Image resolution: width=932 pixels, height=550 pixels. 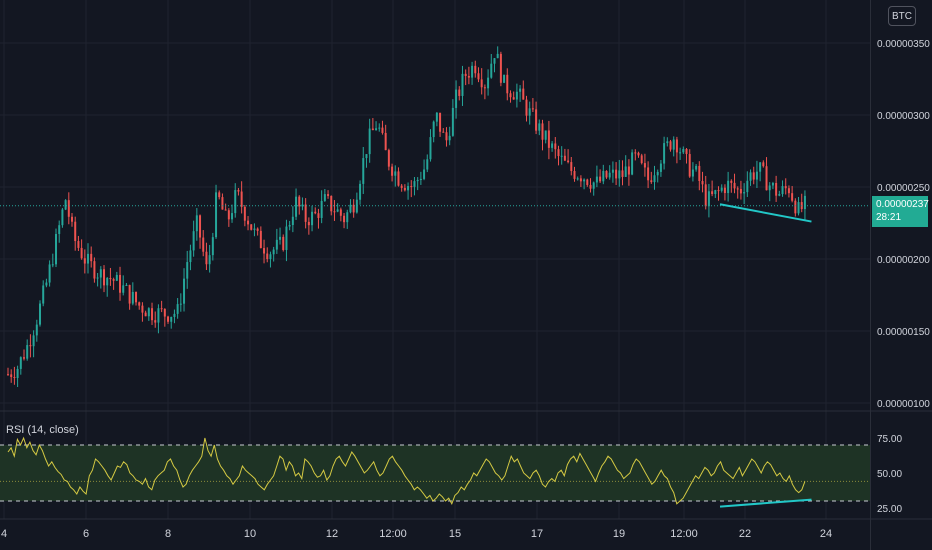 What do you see at coordinates (765, 503) in the screenshot?
I see `rsi-trendline` at bounding box center [765, 503].